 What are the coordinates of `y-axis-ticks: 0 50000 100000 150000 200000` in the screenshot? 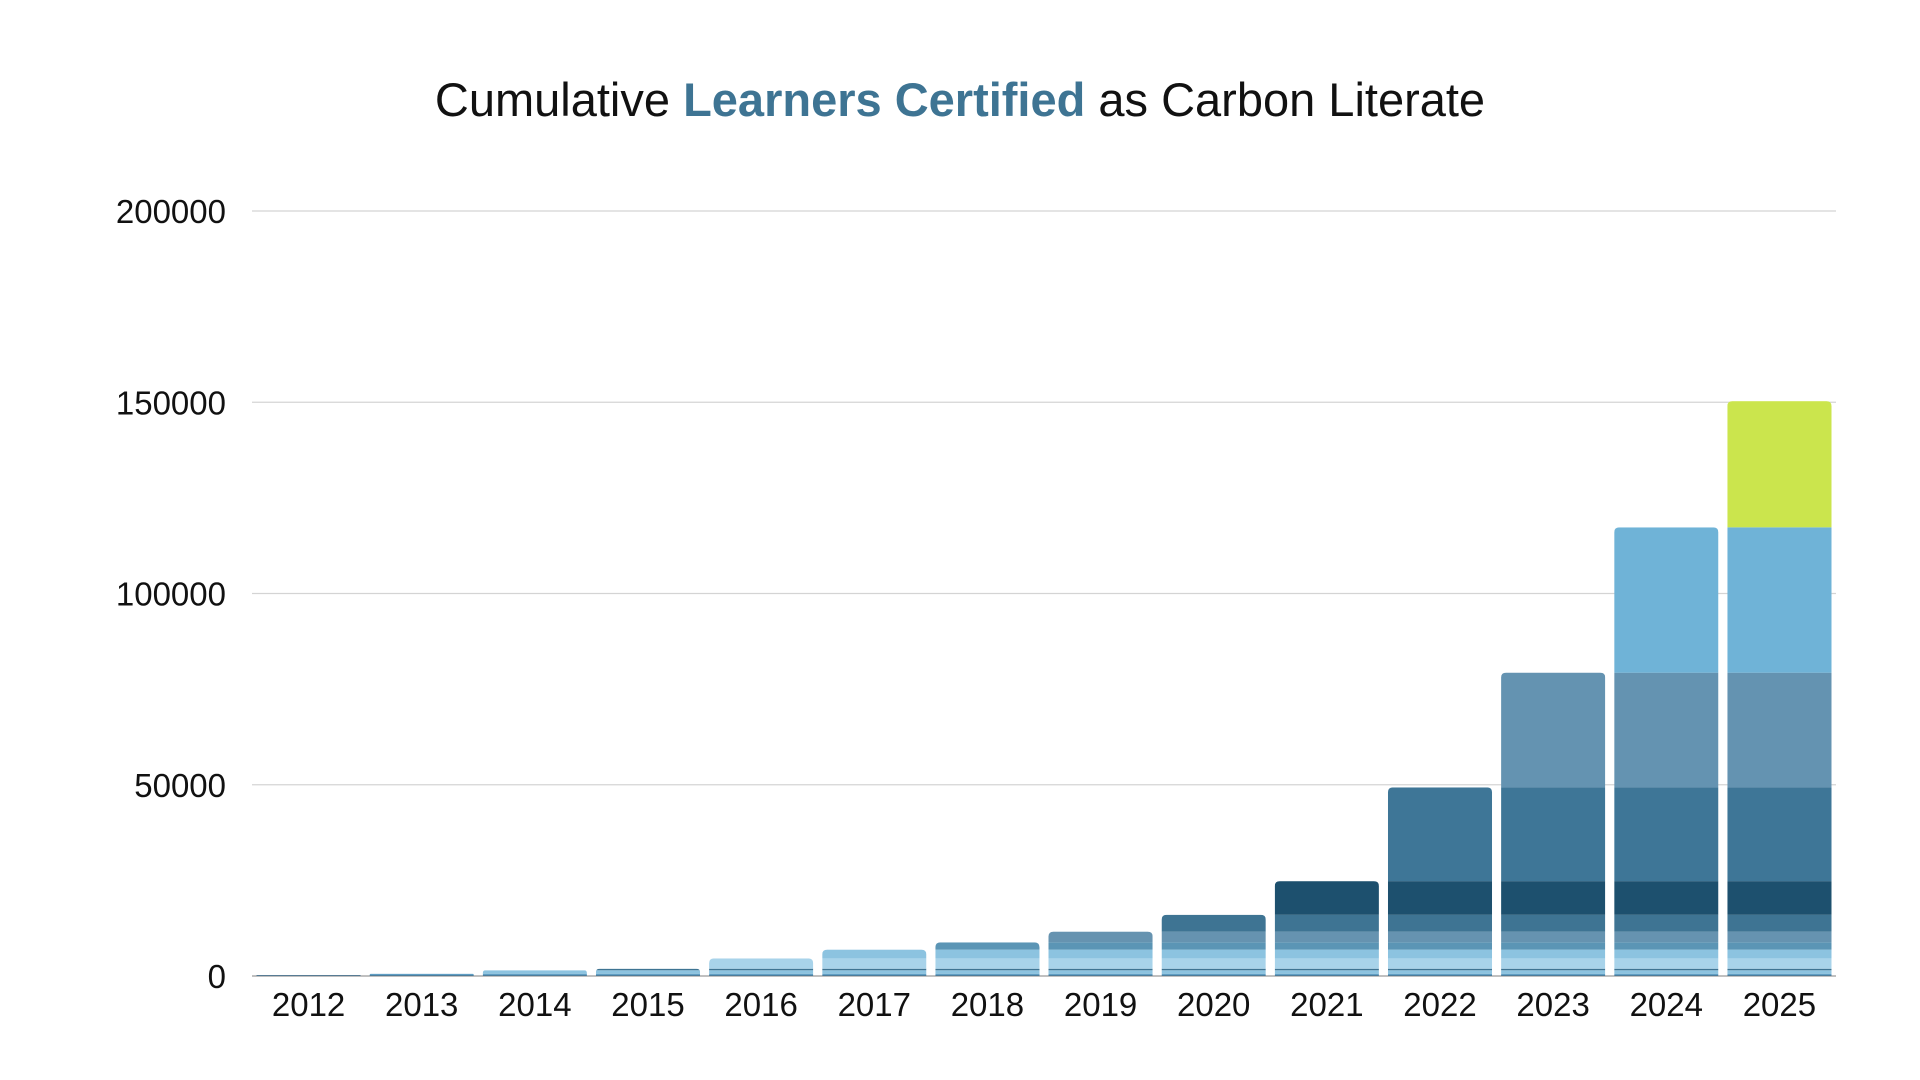 It's located at (171, 594).